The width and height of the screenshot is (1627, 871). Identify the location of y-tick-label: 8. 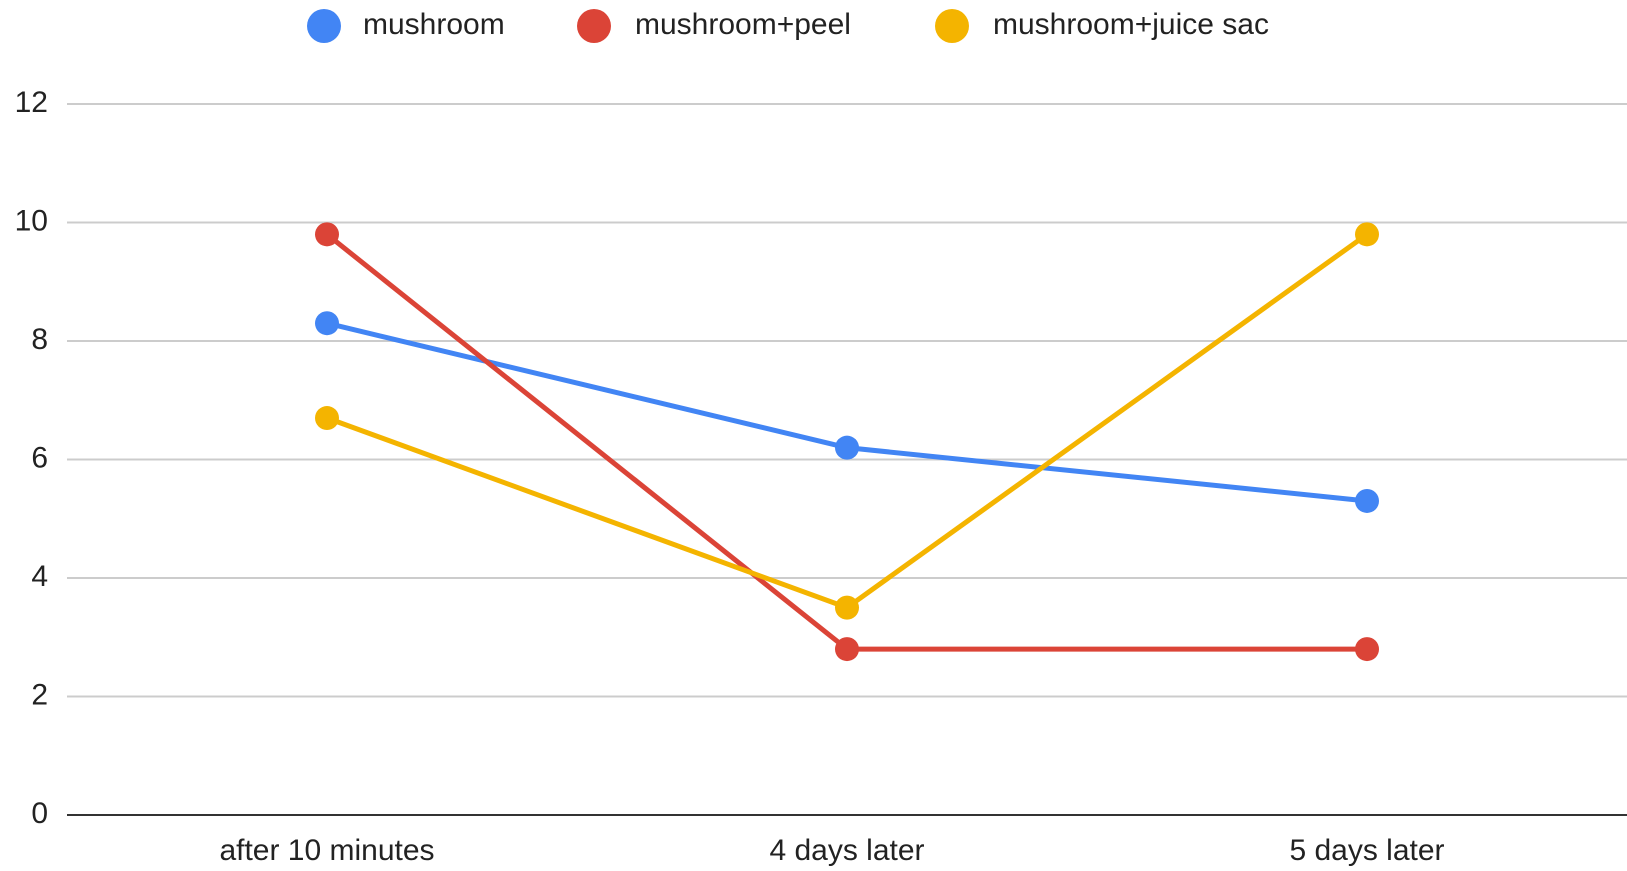
(39, 339).